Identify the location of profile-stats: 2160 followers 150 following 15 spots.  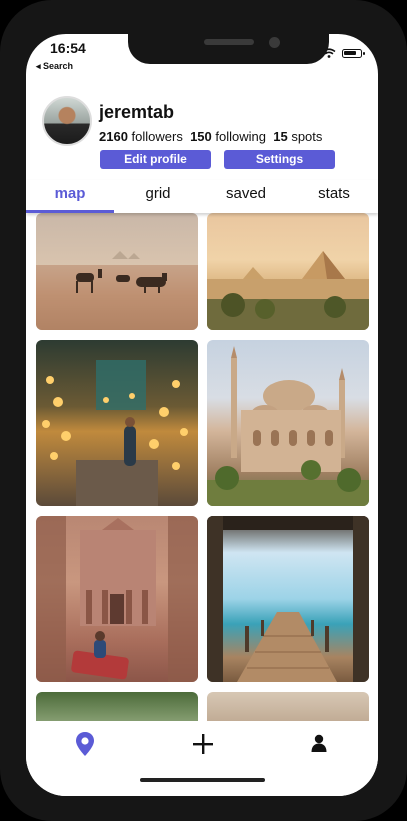
(210, 136).